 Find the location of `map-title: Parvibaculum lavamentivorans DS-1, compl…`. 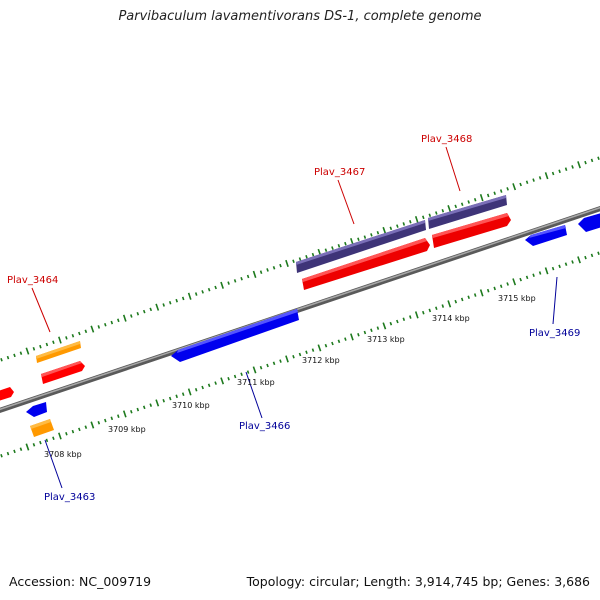

map-title: Parvibaculum lavamentivorans DS-1, compl… is located at coordinates (300, 16).